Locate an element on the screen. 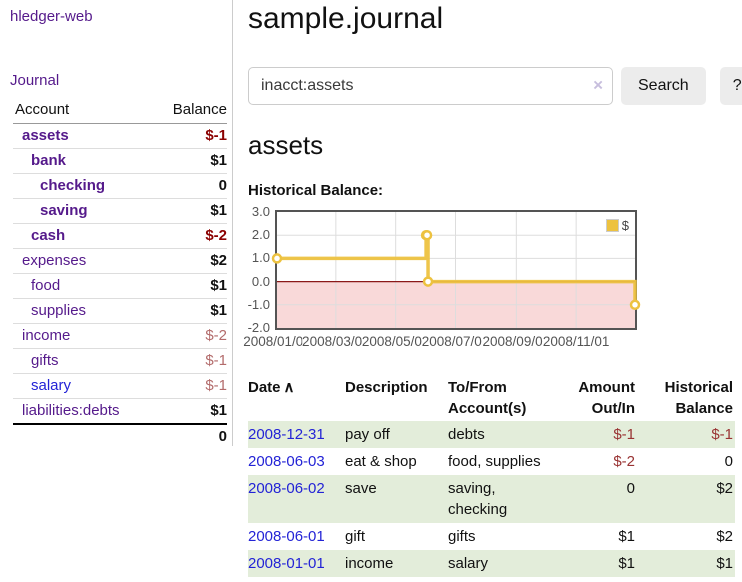  register-balance: $2 is located at coordinates (724, 536).